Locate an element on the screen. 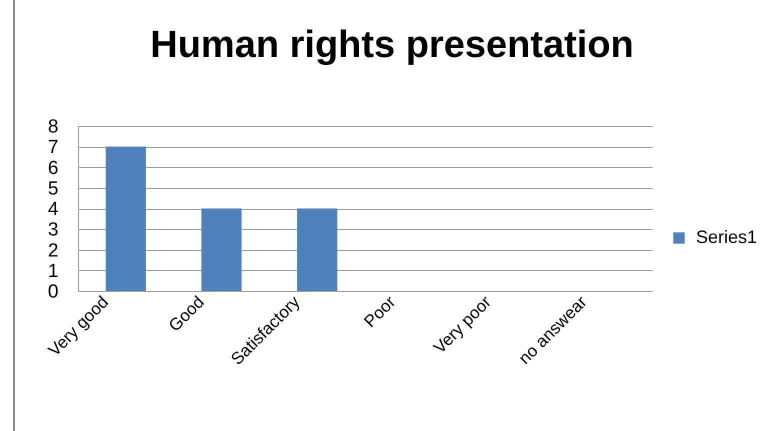  y-tick-label: 6 is located at coordinates (53, 168).